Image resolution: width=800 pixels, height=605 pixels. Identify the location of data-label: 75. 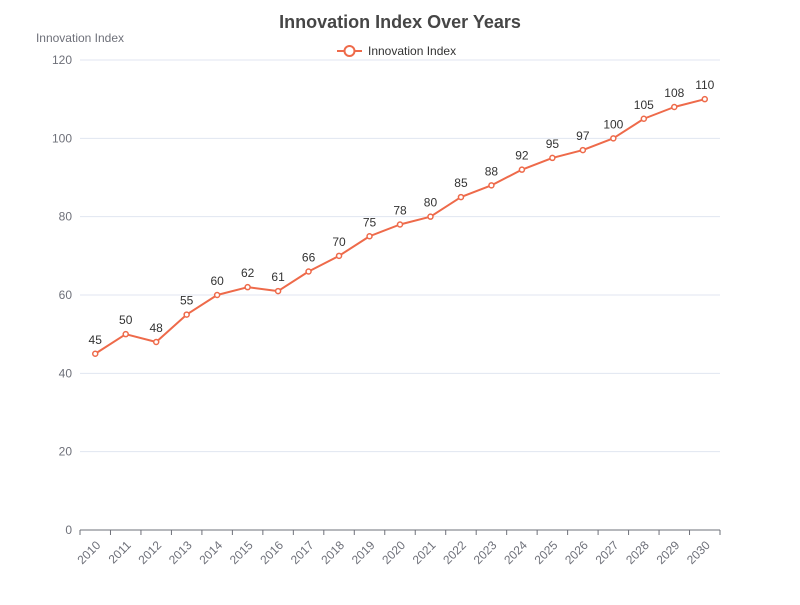
(370, 222).